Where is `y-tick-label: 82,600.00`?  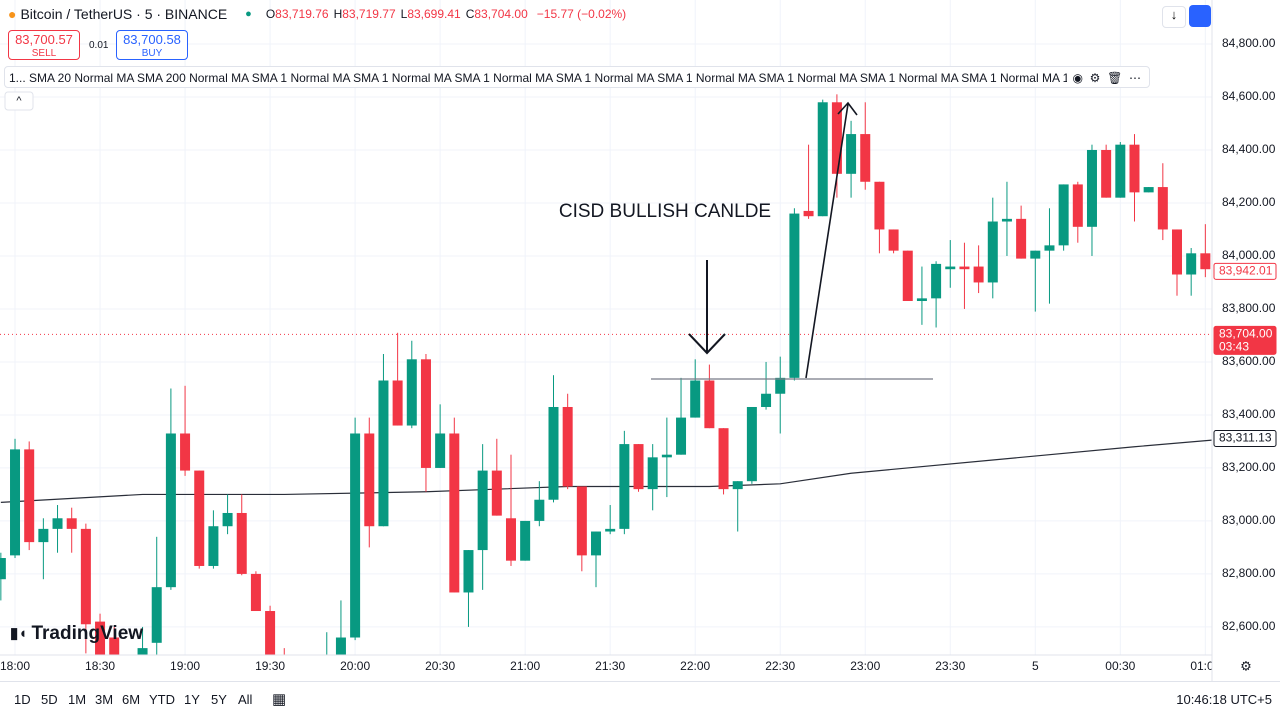 y-tick-label: 82,600.00 is located at coordinates (1249, 626).